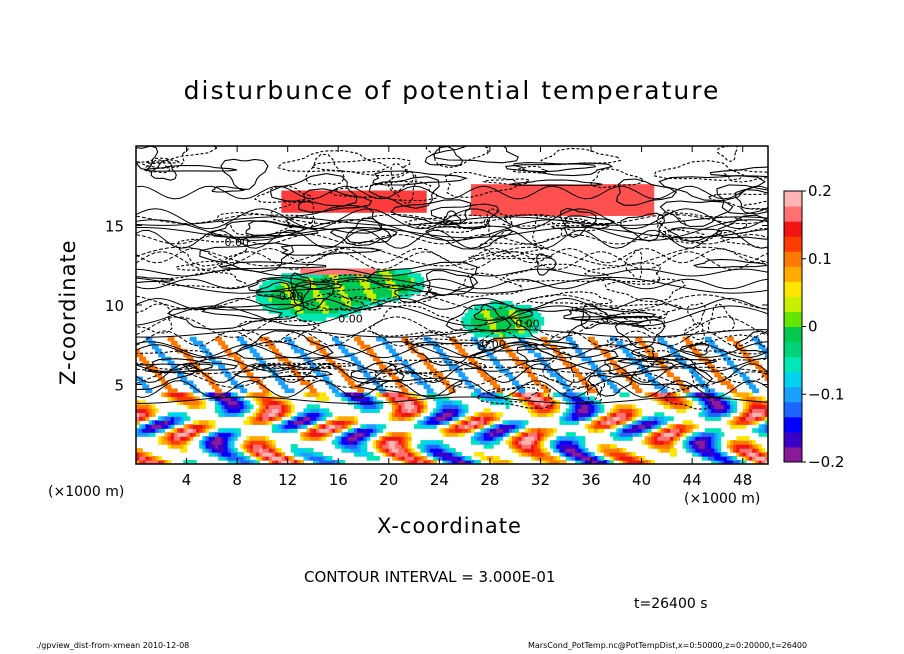 The image size is (904, 654). Describe the element at coordinates (722, 499) in the screenshot. I see `x-unit-right: (×1000 m)` at that location.